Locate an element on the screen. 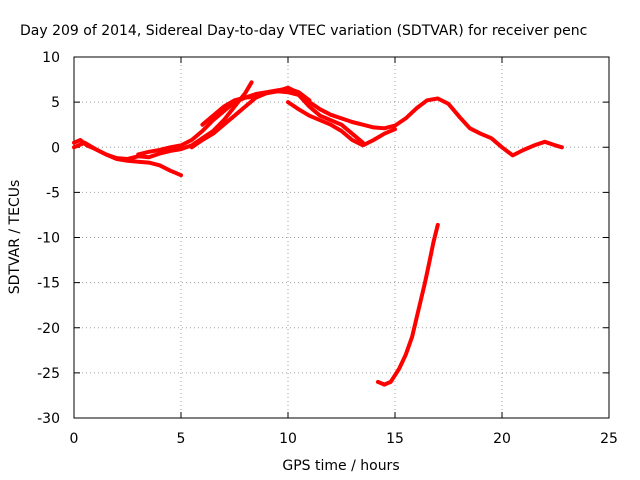 The image size is (640, 480). y-axis-label: SDTVAR / TECUs is located at coordinates (15, 237).